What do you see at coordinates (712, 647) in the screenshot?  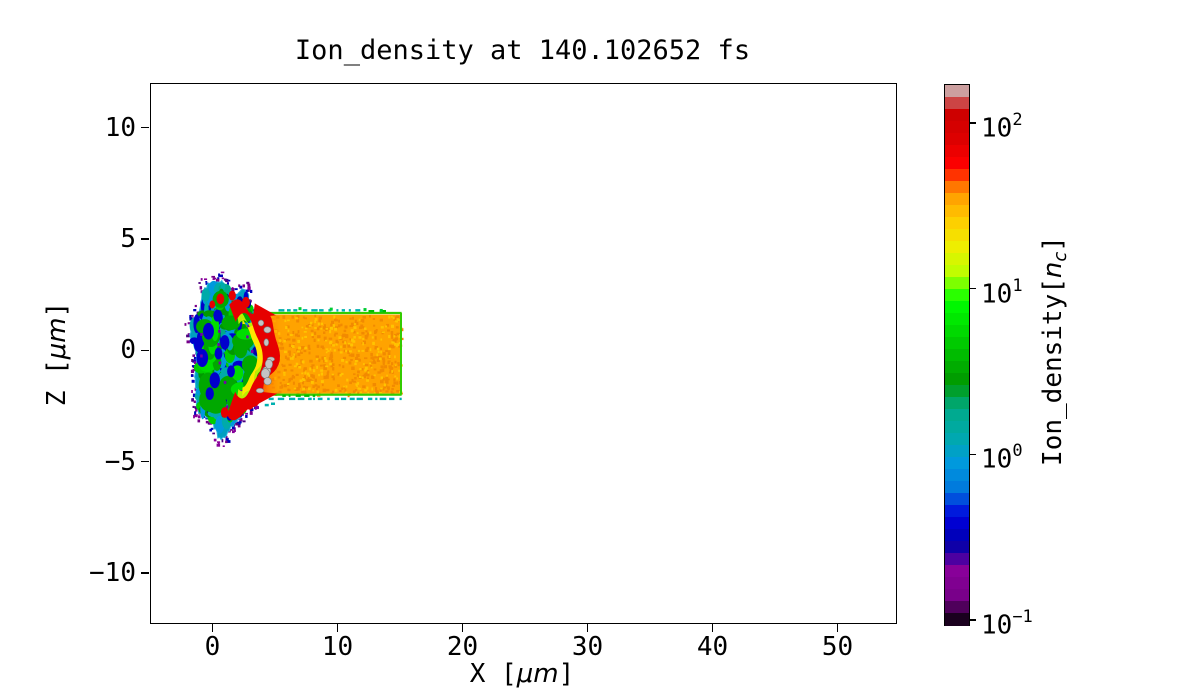 I see `x-tick-label: 40` at bounding box center [712, 647].